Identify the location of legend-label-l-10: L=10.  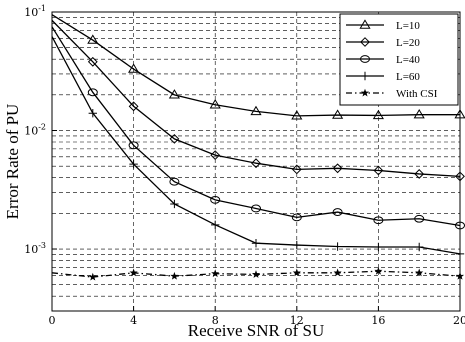
(408, 26).